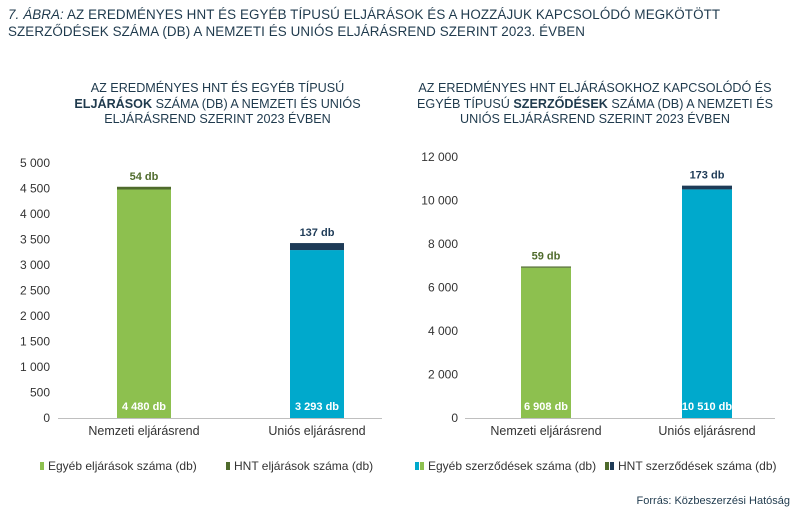 This screenshot has width=800, height=521. I want to click on source-note: Forrás: Közbeszerzési Hatóság, so click(713, 501).